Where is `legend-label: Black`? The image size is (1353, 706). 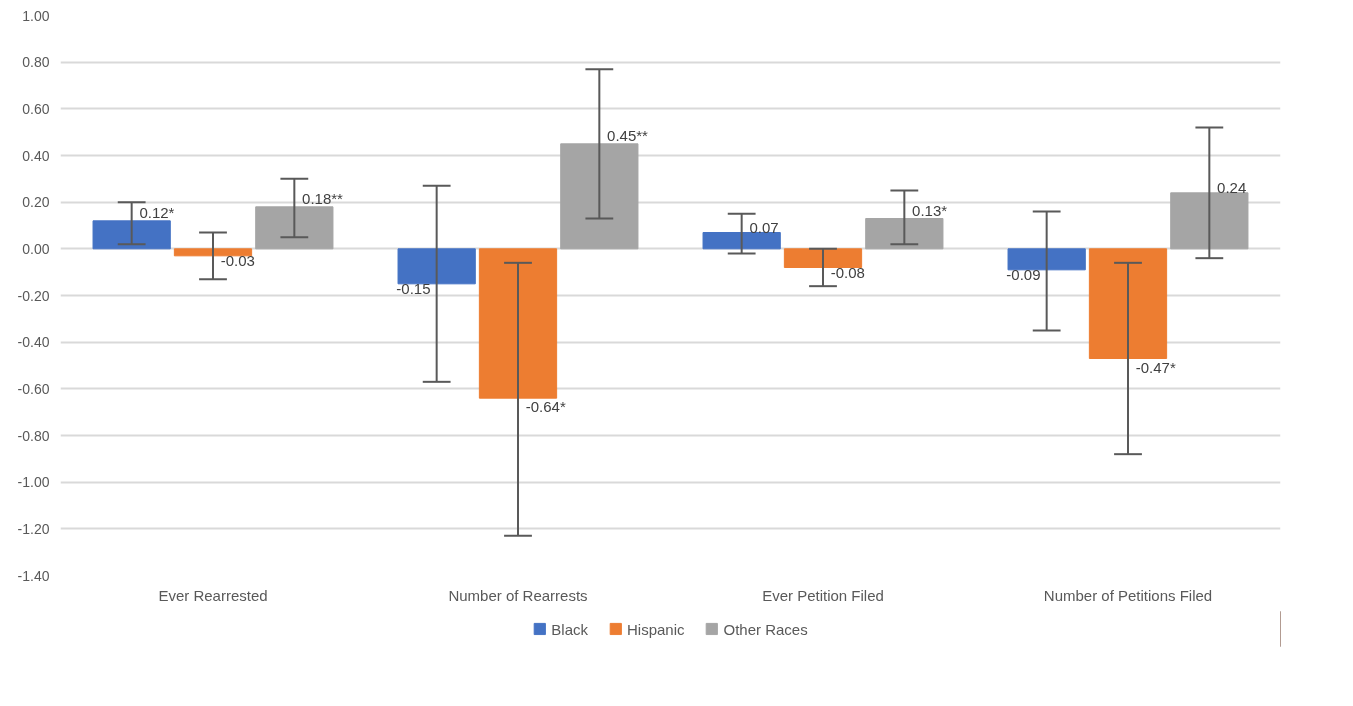
legend-label: Black is located at coordinates (569, 628).